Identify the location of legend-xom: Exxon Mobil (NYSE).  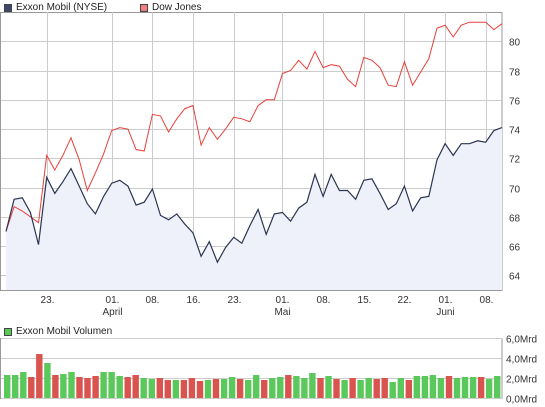
(55, 7).